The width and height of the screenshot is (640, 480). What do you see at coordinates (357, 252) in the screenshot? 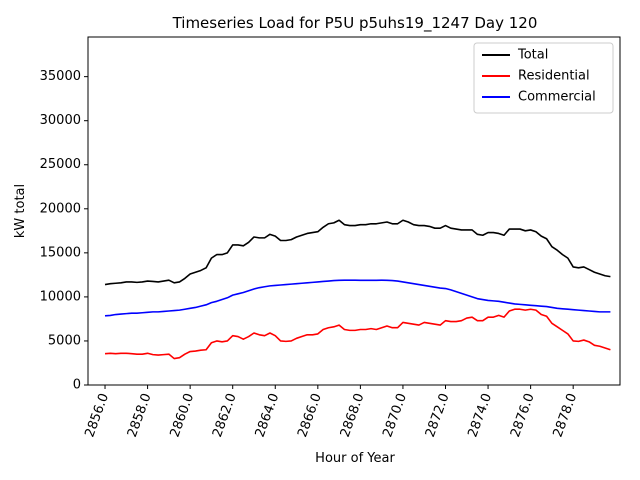
I see `series-line-total` at bounding box center [357, 252].